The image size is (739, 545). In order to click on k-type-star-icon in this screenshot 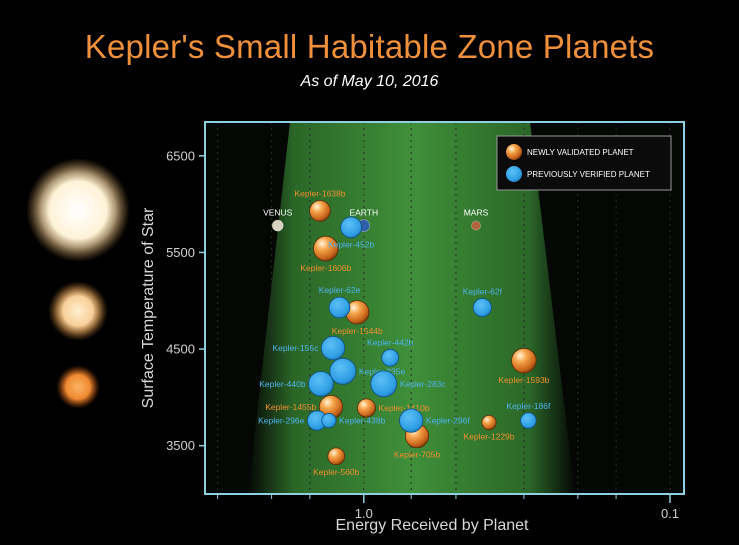, I will do `click(78, 311)`.